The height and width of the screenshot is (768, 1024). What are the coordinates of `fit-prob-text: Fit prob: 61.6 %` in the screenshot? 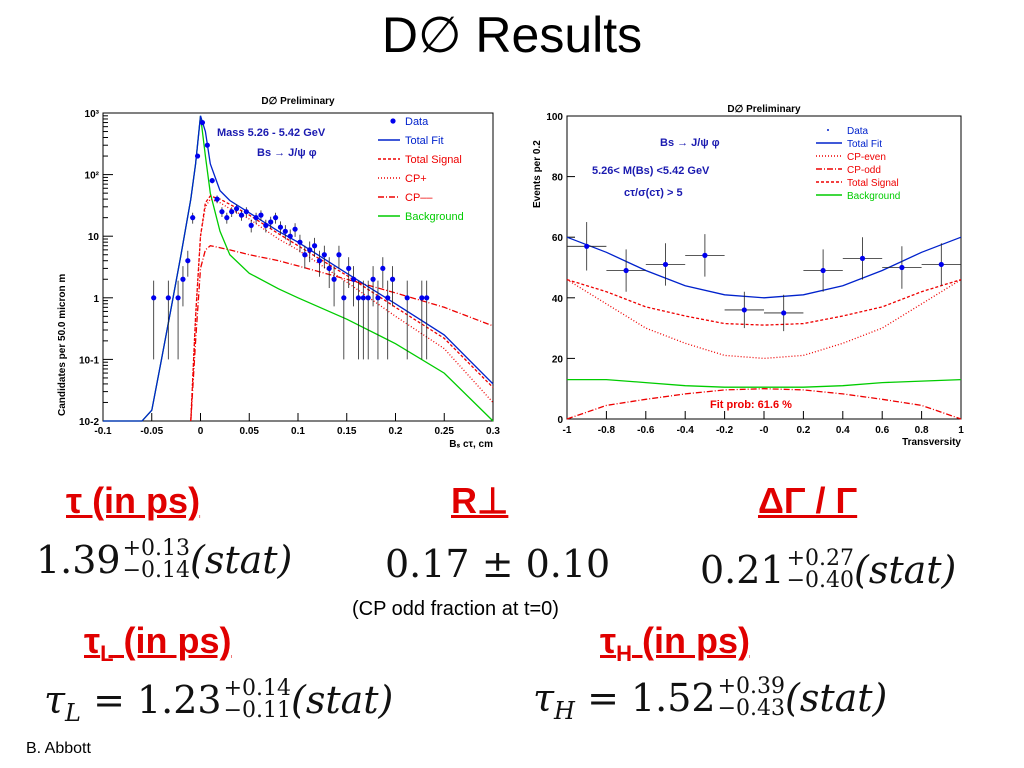 It's located at (751, 405).